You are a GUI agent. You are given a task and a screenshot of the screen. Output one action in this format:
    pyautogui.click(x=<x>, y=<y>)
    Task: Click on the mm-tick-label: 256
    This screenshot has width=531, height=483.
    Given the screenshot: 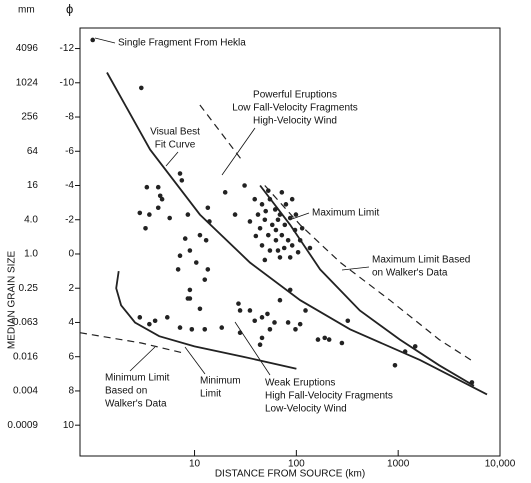 What is the action you would take?
    pyautogui.click(x=29, y=117)
    